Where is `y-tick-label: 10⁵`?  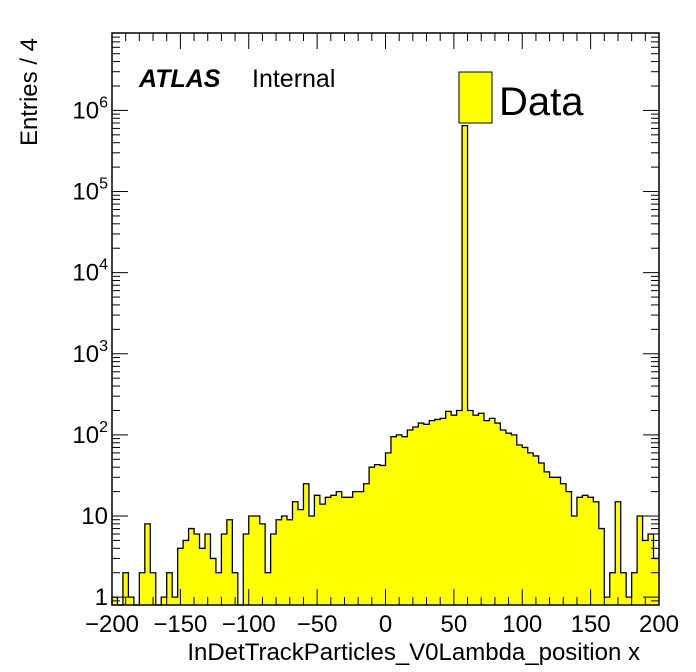 y-tick-label: 10⁵ is located at coordinates (90, 191).